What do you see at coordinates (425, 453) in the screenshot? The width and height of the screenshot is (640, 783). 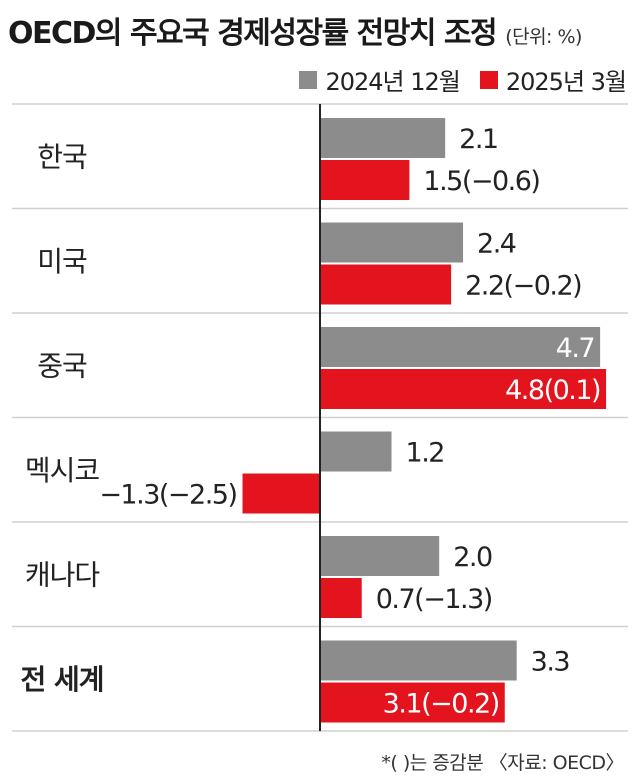 I see `value-label-dec-2024: 1.2` at bounding box center [425, 453].